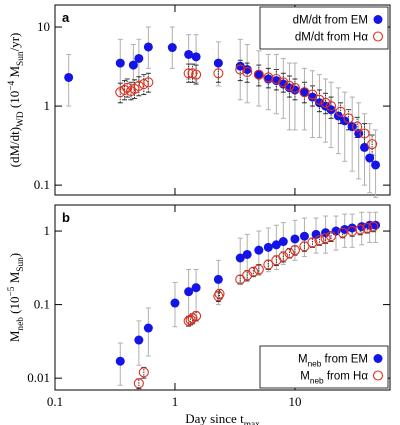 The height and width of the screenshot is (425, 400). I want to click on y-tick-label: 0.01, so click(38, 377).